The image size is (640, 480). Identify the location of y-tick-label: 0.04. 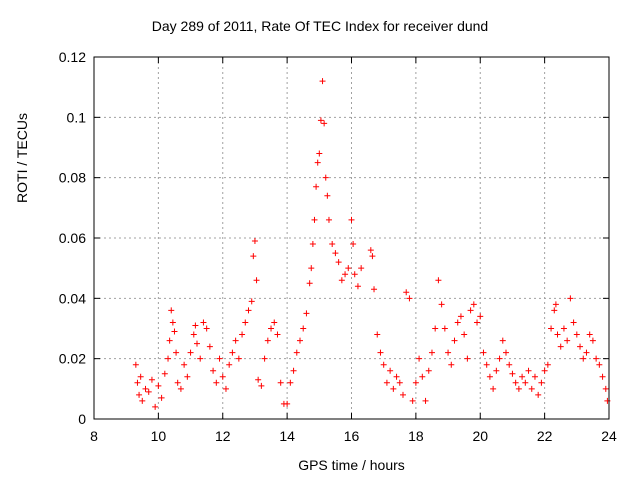
(72, 298).